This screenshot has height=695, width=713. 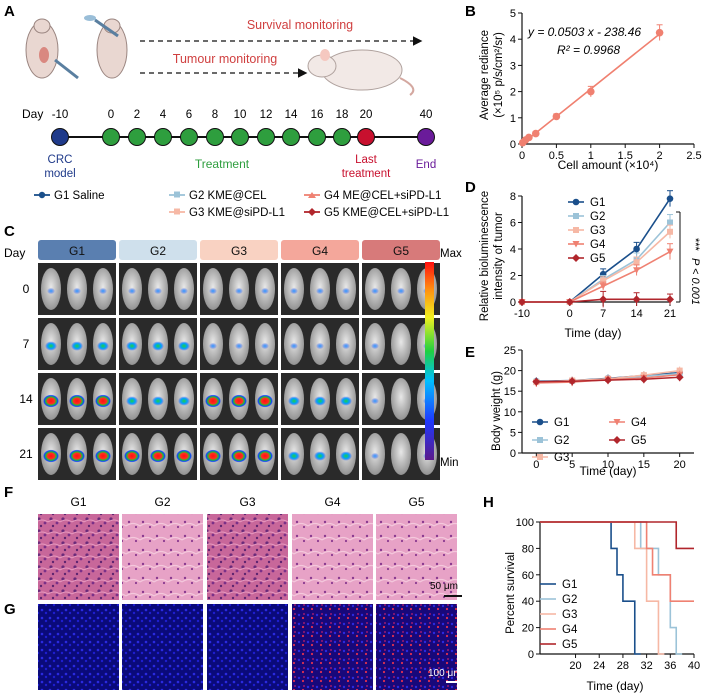 I want to click on panel-letter-g: G, so click(x=10, y=609).